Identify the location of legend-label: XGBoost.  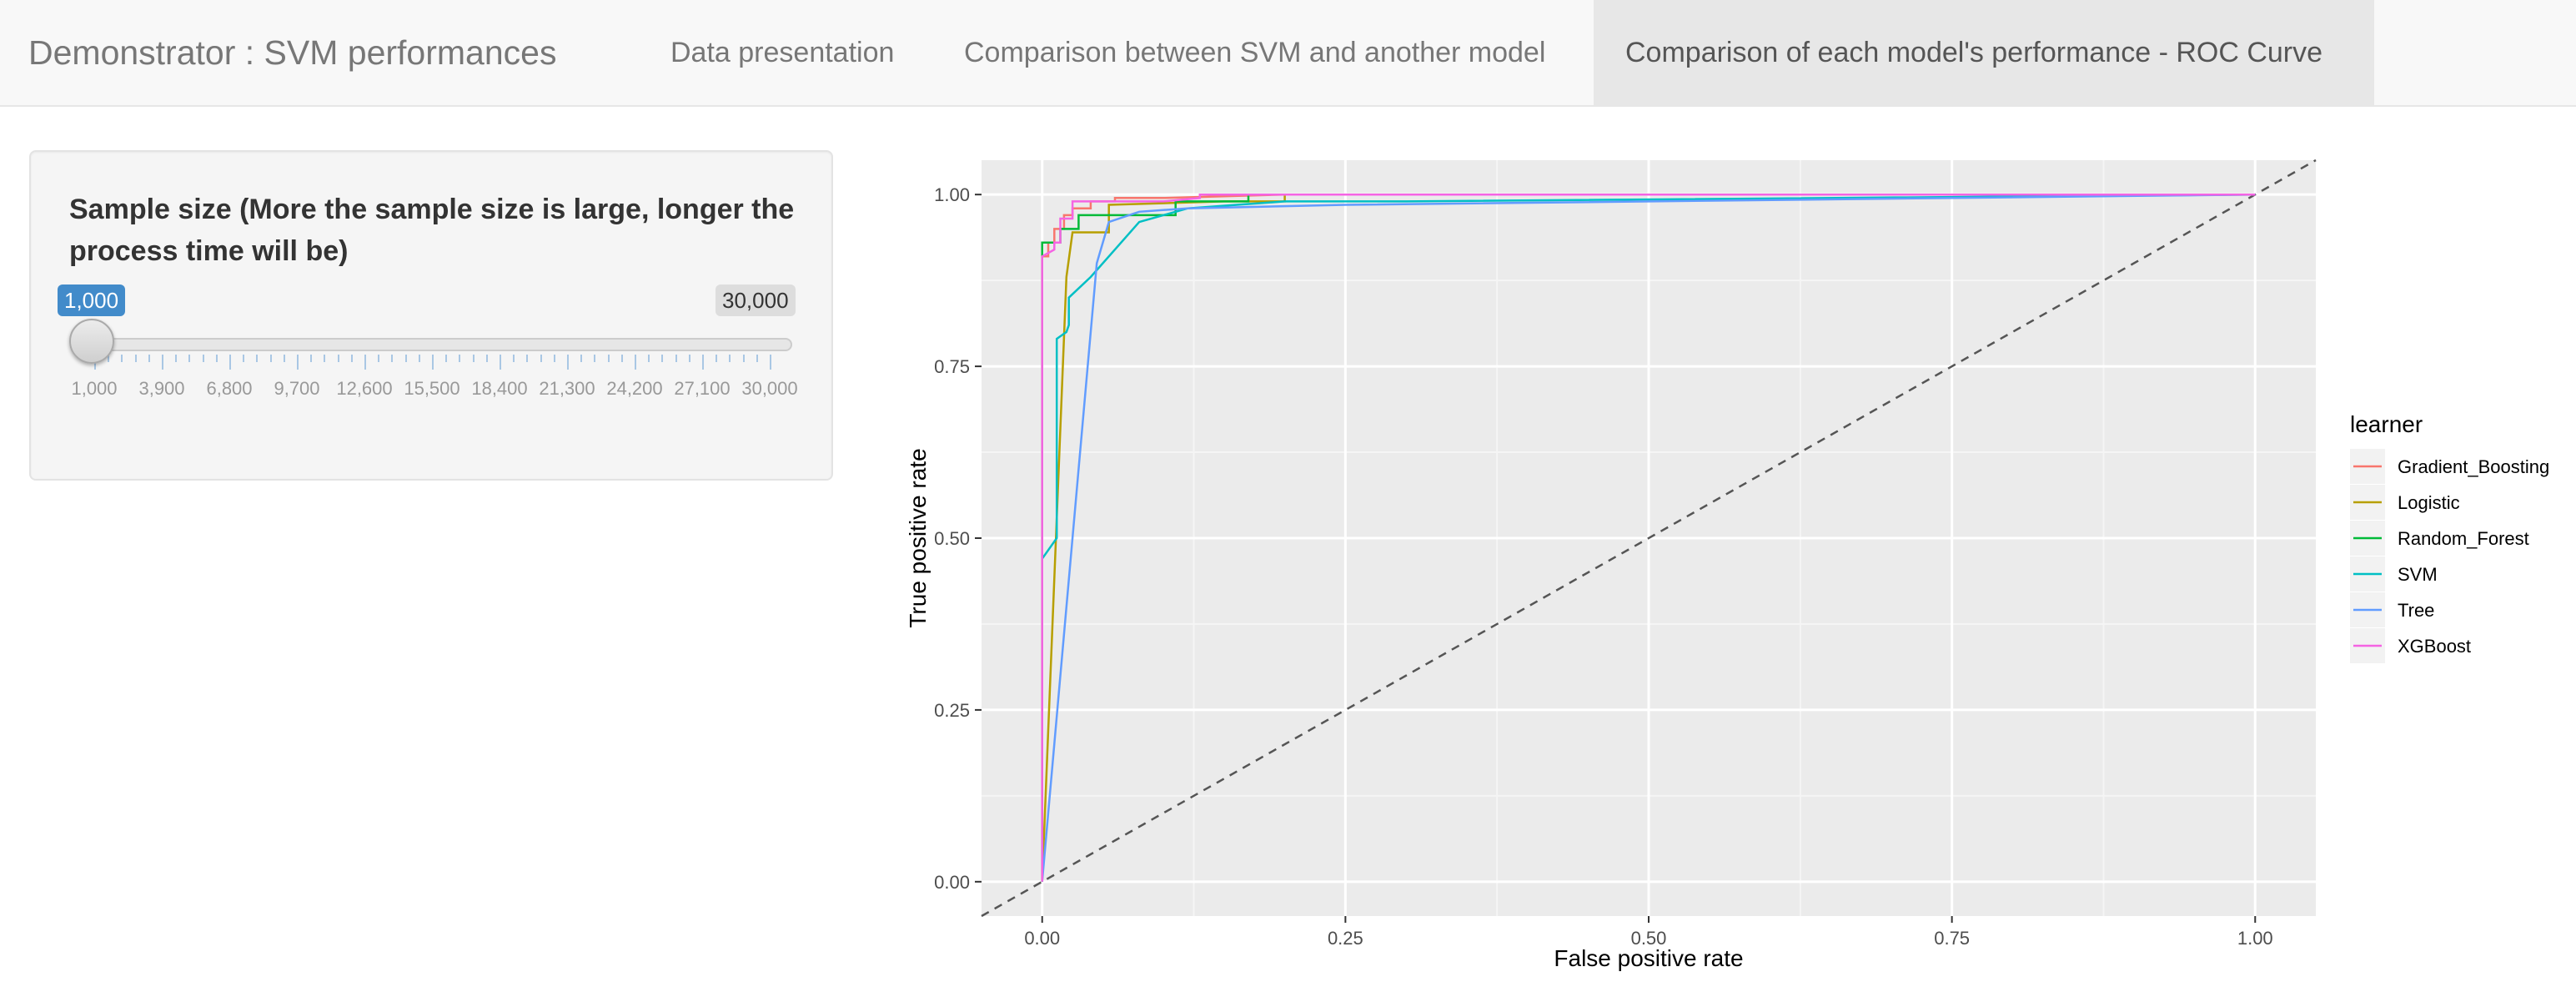
(2434, 646).